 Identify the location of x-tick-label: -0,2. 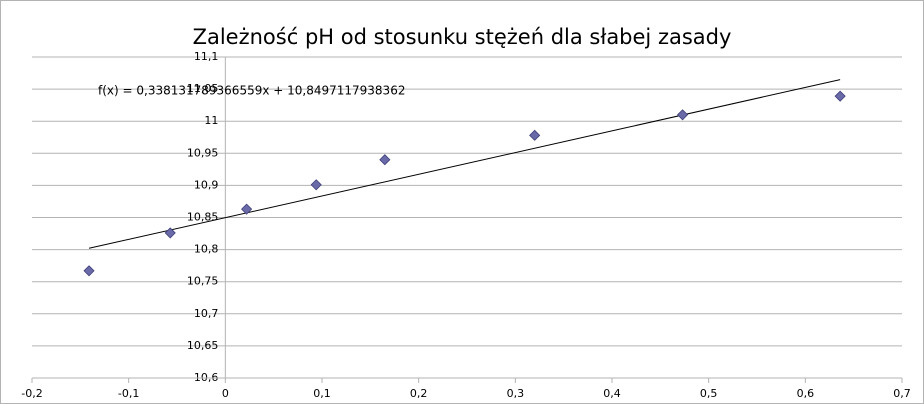
(31, 393).